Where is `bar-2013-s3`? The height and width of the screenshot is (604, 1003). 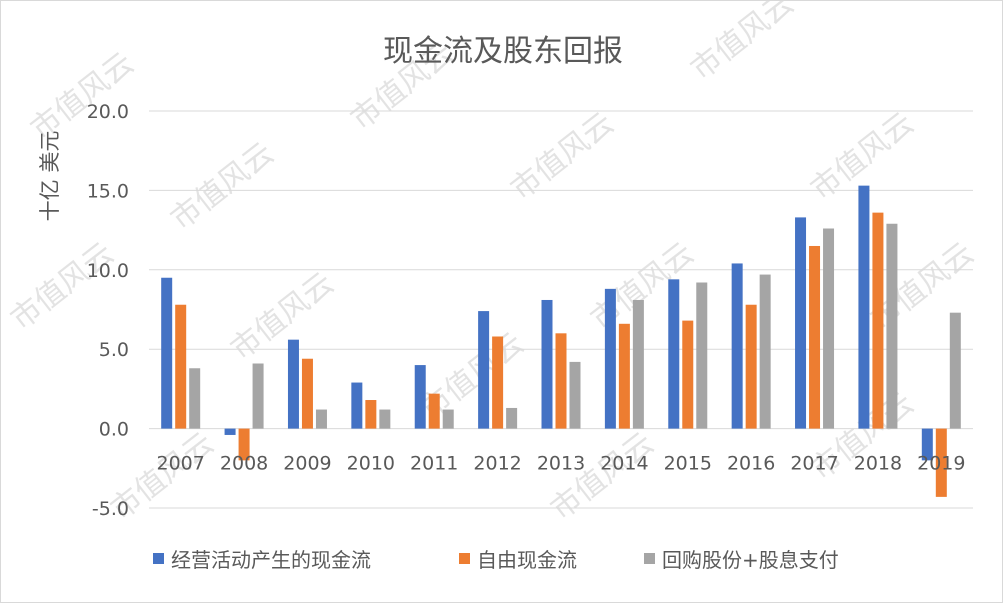
bar-2013-s3 is located at coordinates (575, 395).